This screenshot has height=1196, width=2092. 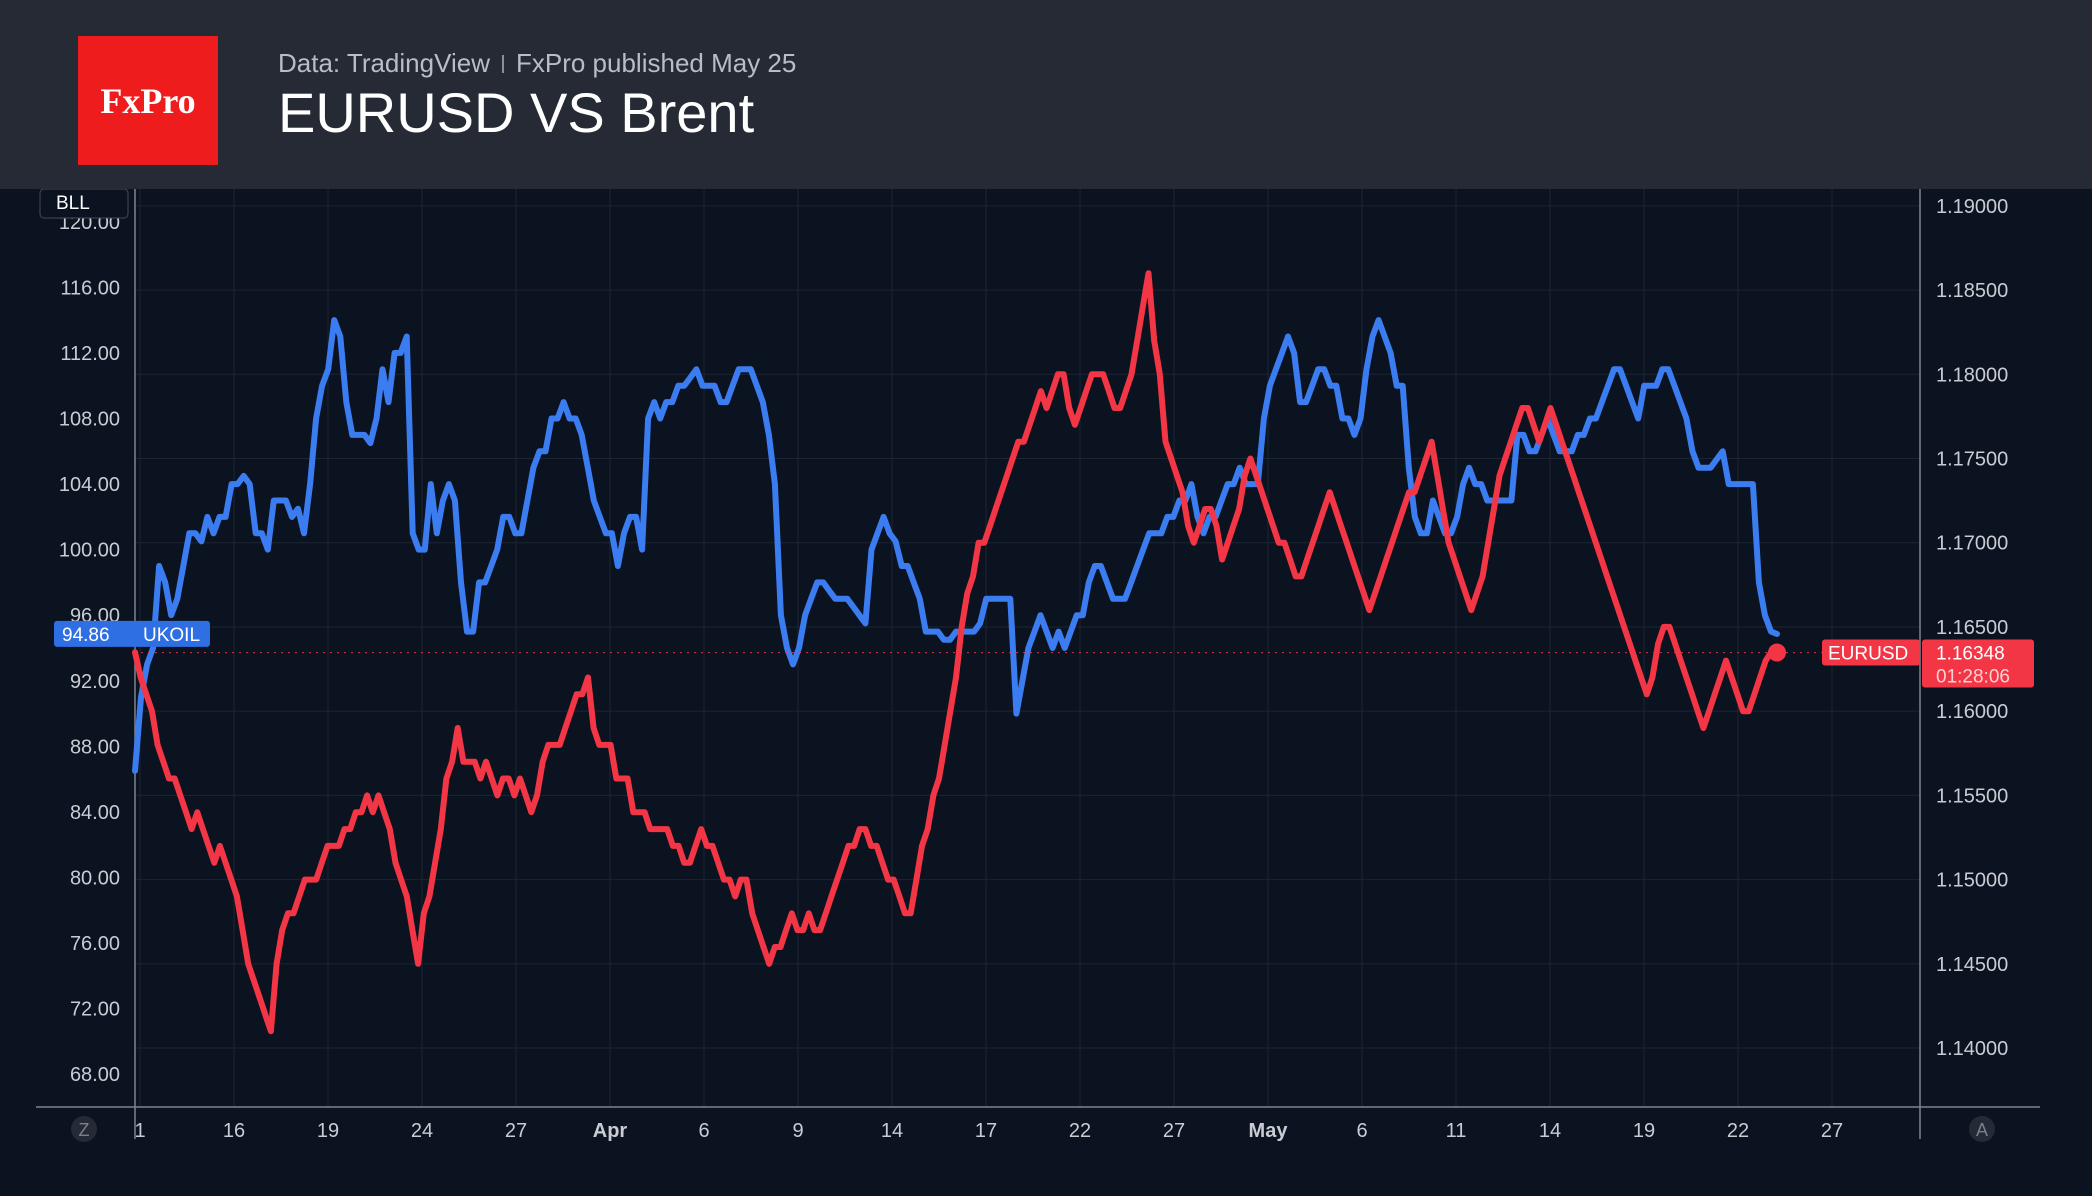 What do you see at coordinates (95, 682) in the screenshot?
I see `left-tick-label: 92.00` at bounding box center [95, 682].